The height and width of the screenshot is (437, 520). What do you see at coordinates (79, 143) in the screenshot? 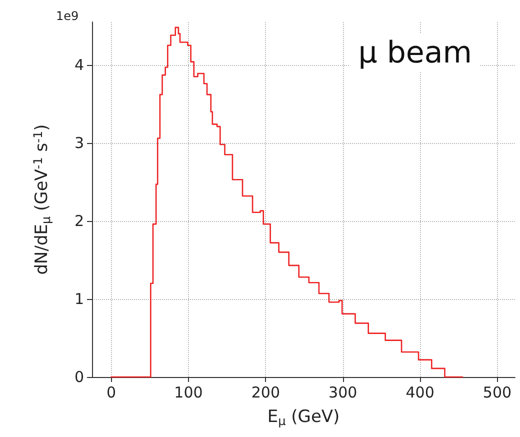
I see `y-tick-label: 3` at bounding box center [79, 143].